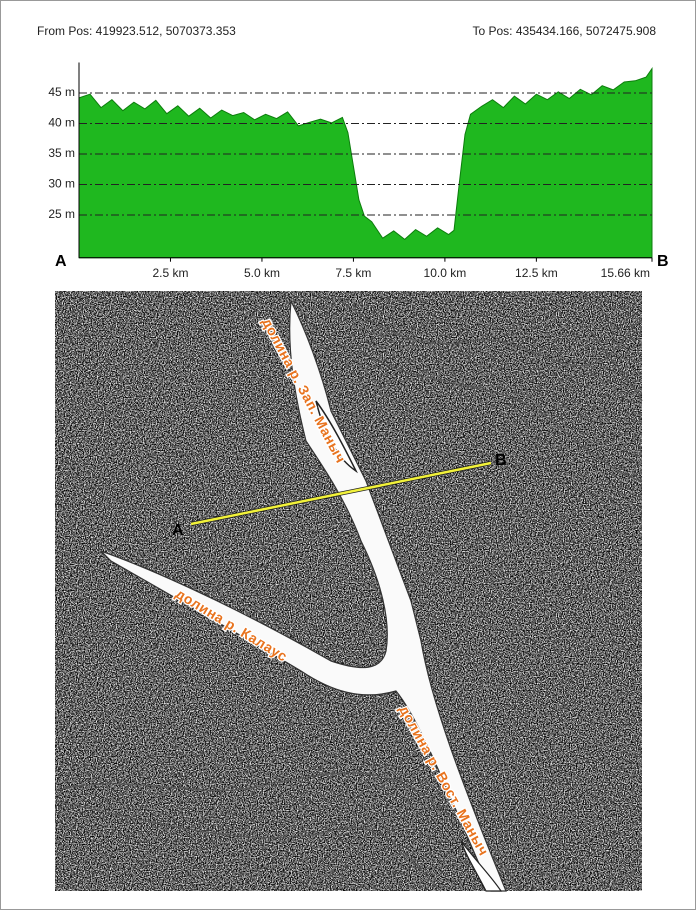 Image resolution: width=696 pixels, height=910 pixels. Describe the element at coordinates (178, 530) in the screenshot. I see `point-label: A` at that location.